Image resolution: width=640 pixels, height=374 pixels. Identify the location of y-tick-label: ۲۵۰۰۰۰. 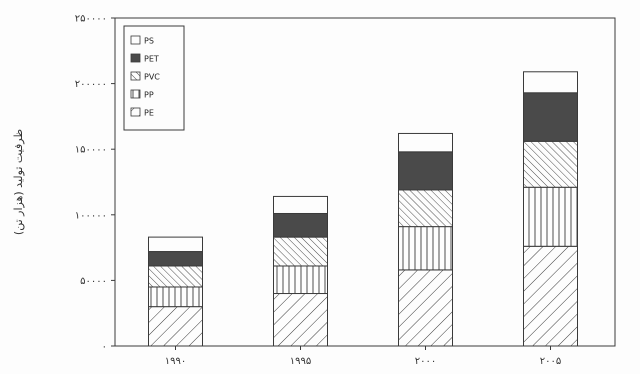
(91, 19).